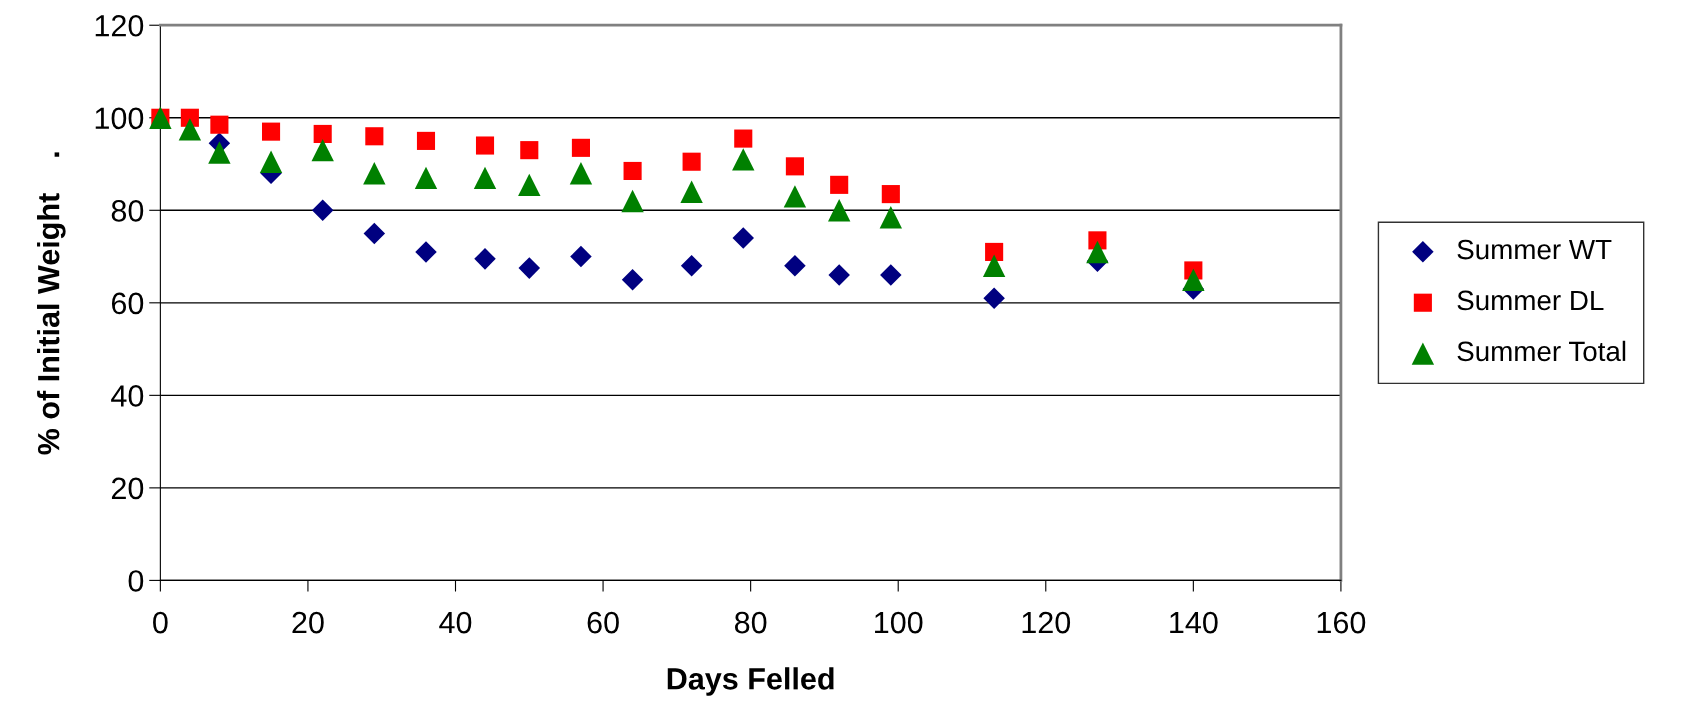 The height and width of the screenshot is (721, 1706). What do you see at coordinates (308, 622) in the screenshot?
I see `x-tick-label: 20` at bounding box center [308, 622].